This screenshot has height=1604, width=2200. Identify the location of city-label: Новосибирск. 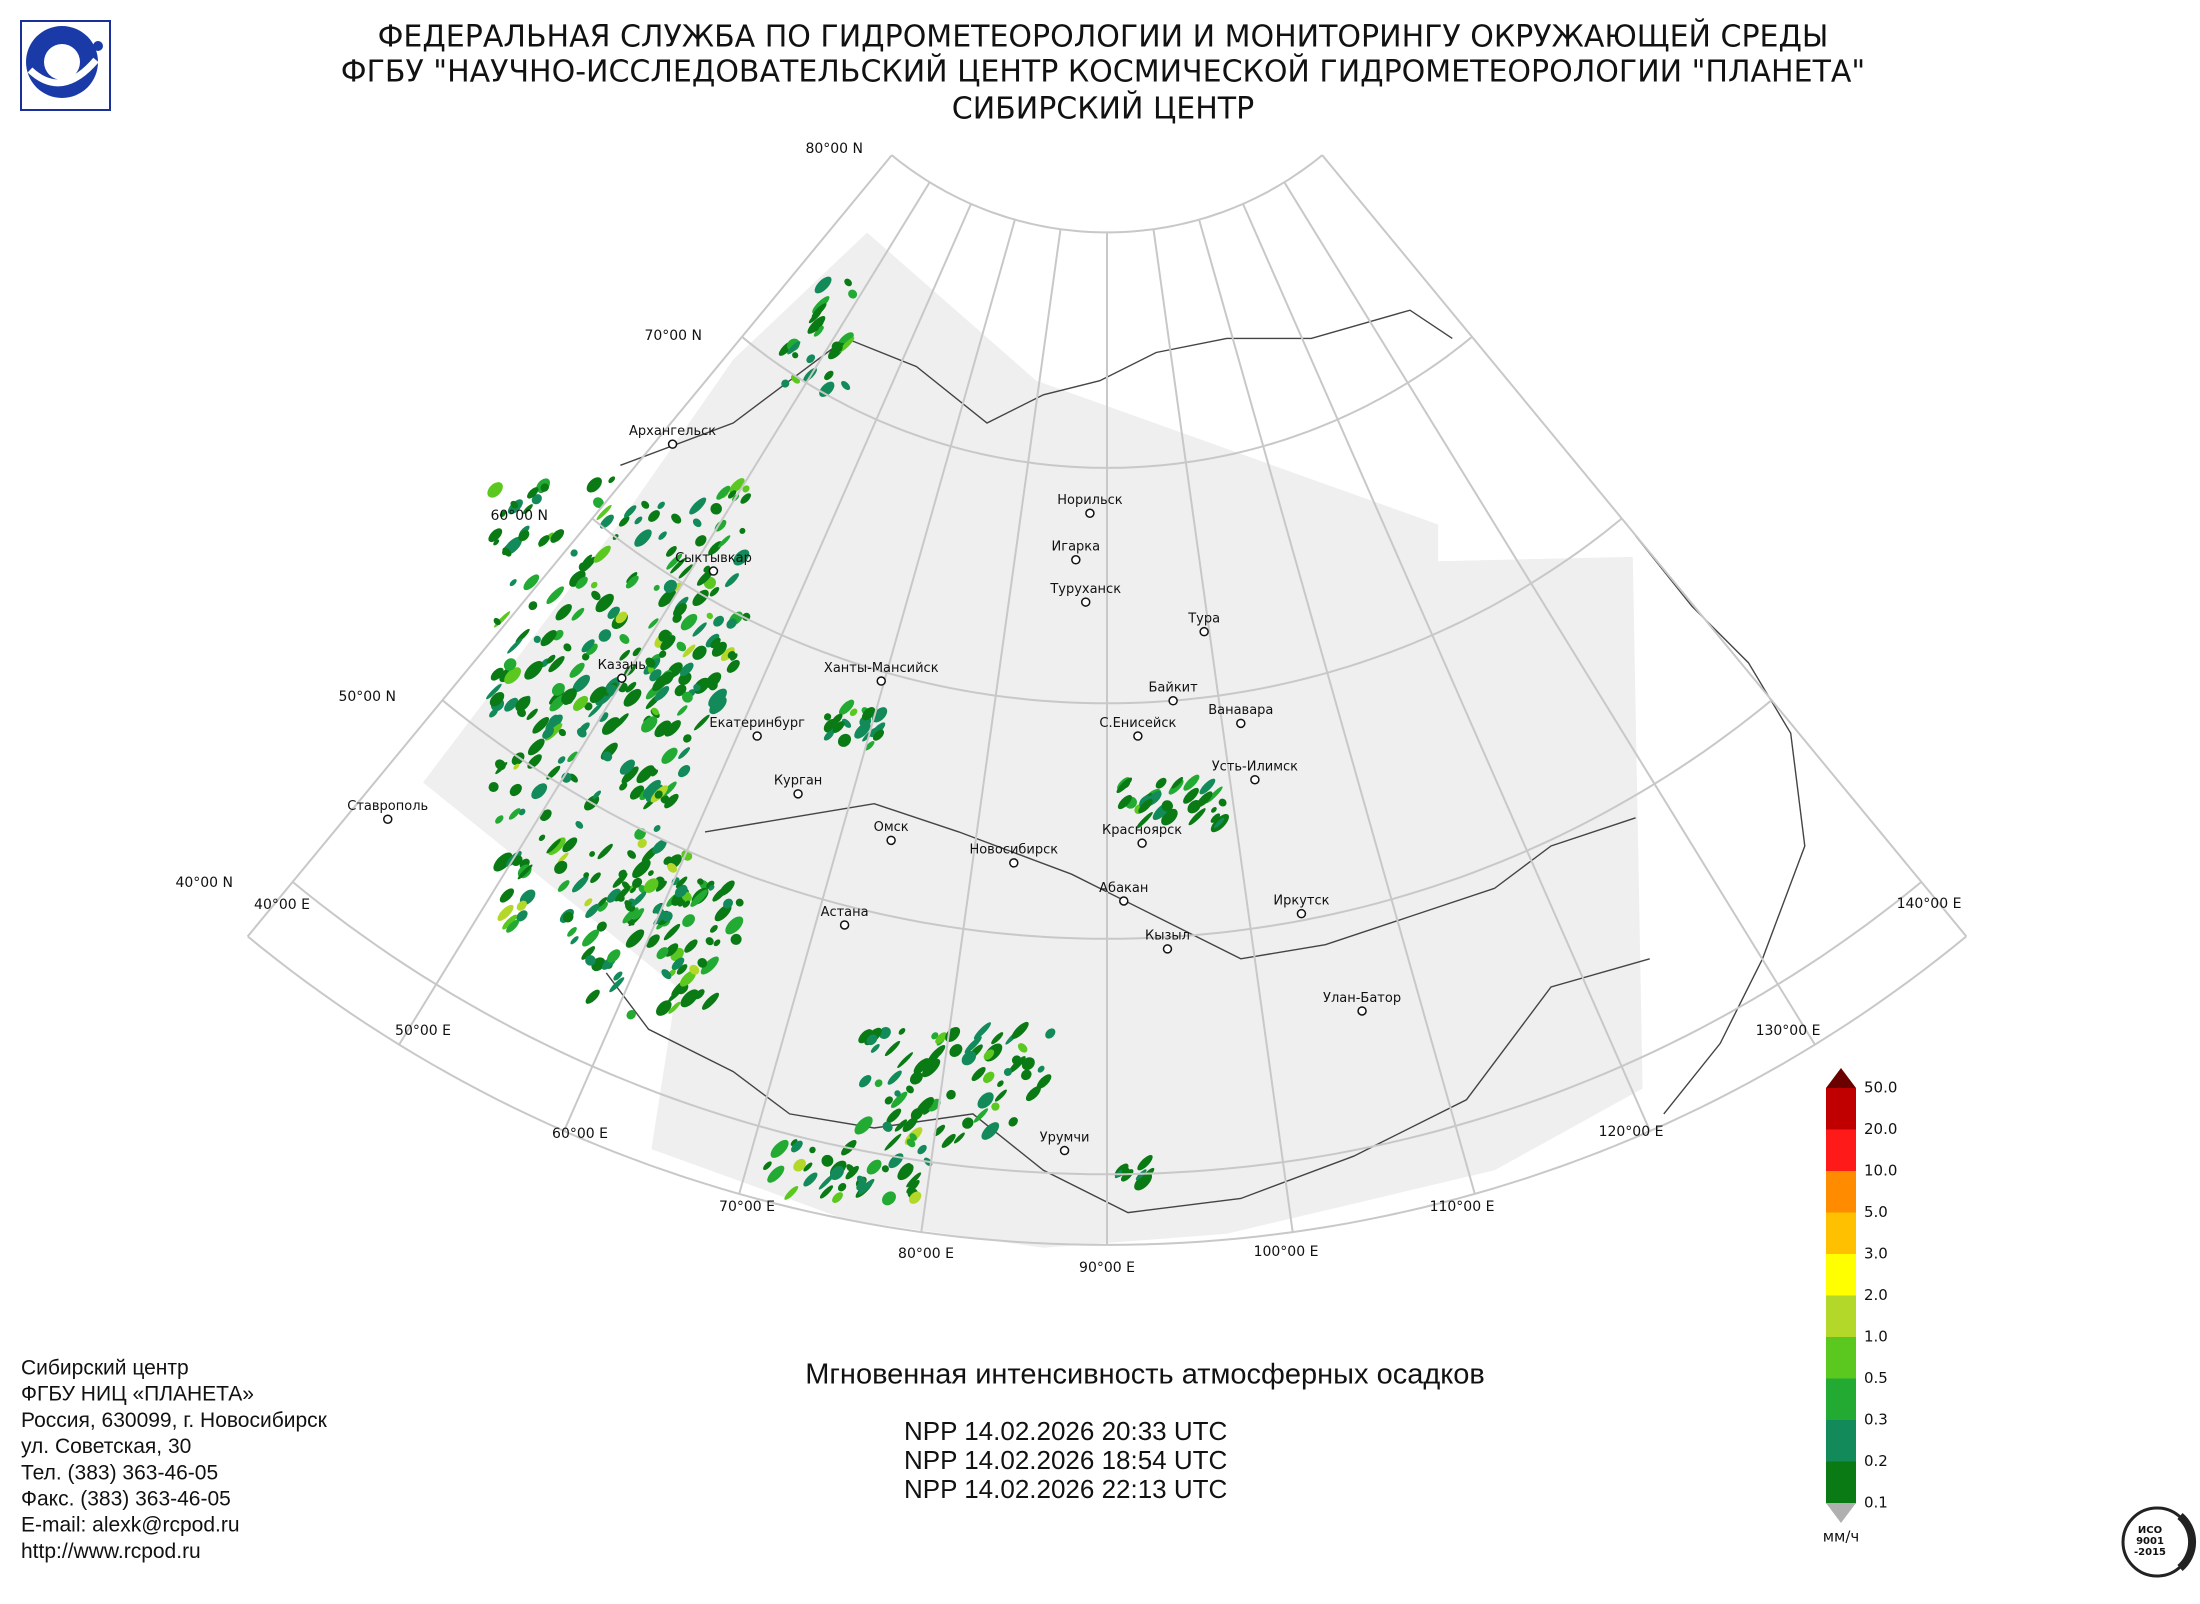
(1013, 850).